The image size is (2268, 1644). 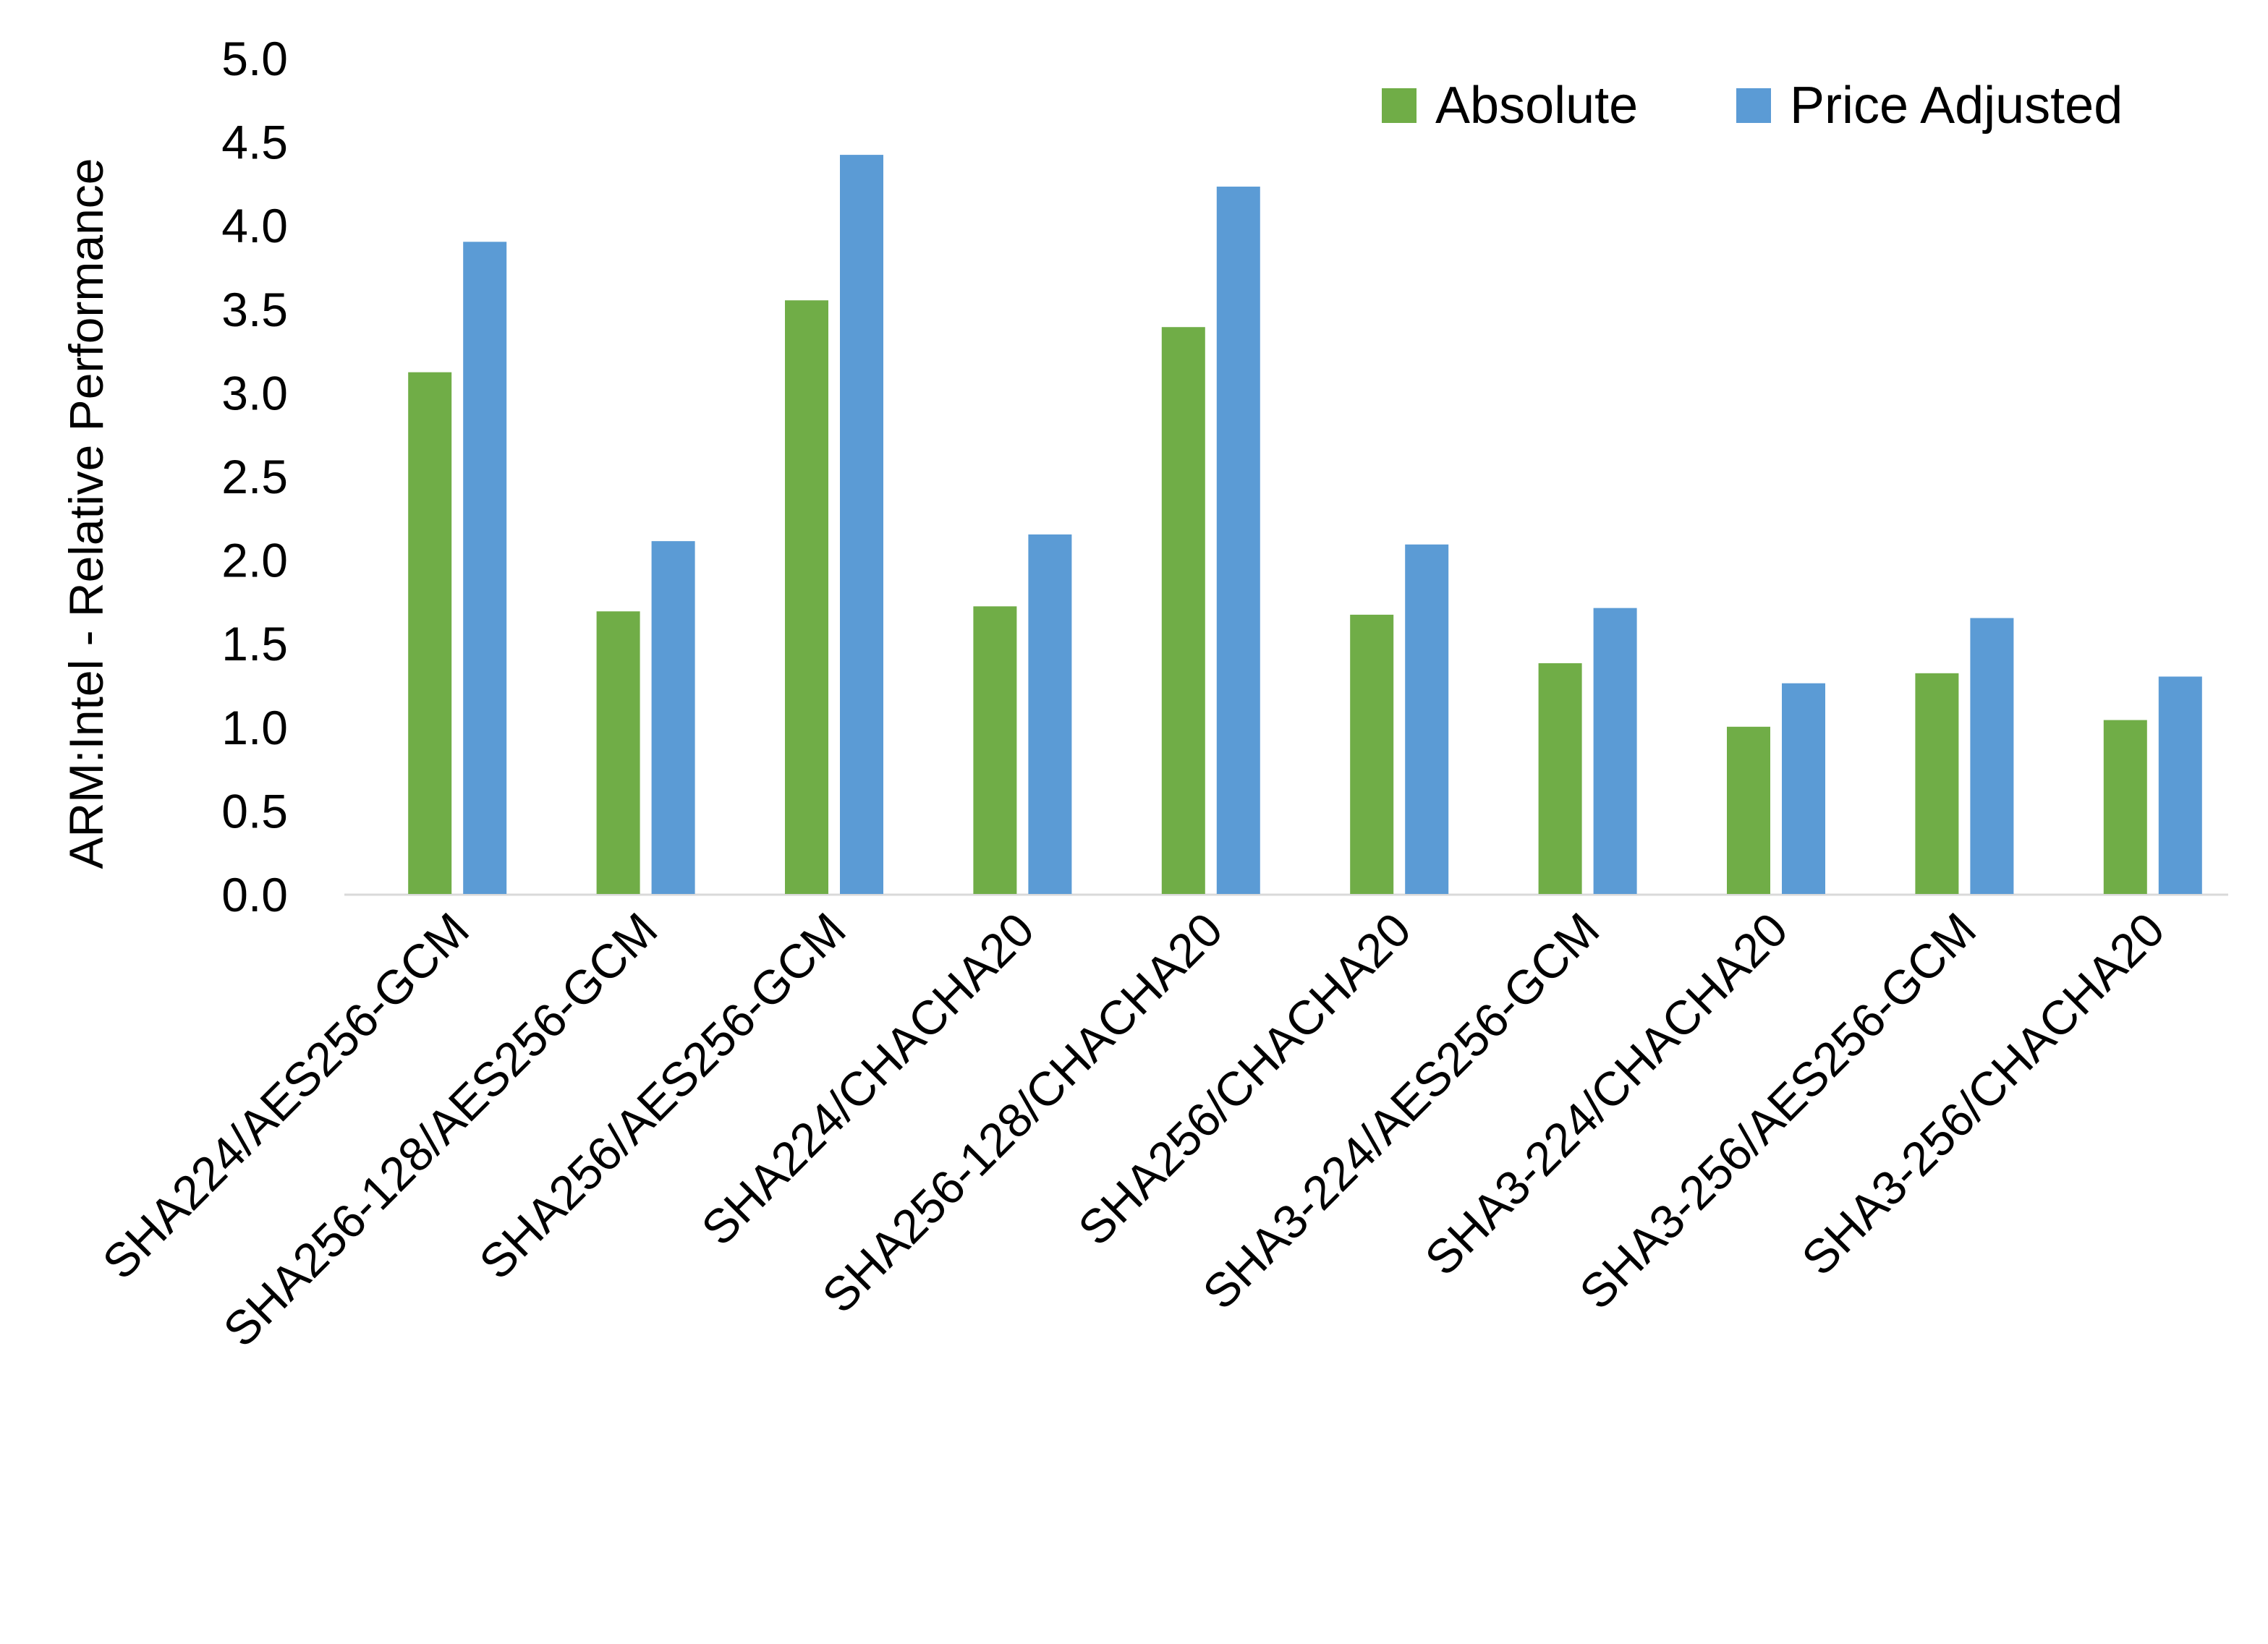 I want to click on y-tick-label: 3.5, so click(x=254, y=309).